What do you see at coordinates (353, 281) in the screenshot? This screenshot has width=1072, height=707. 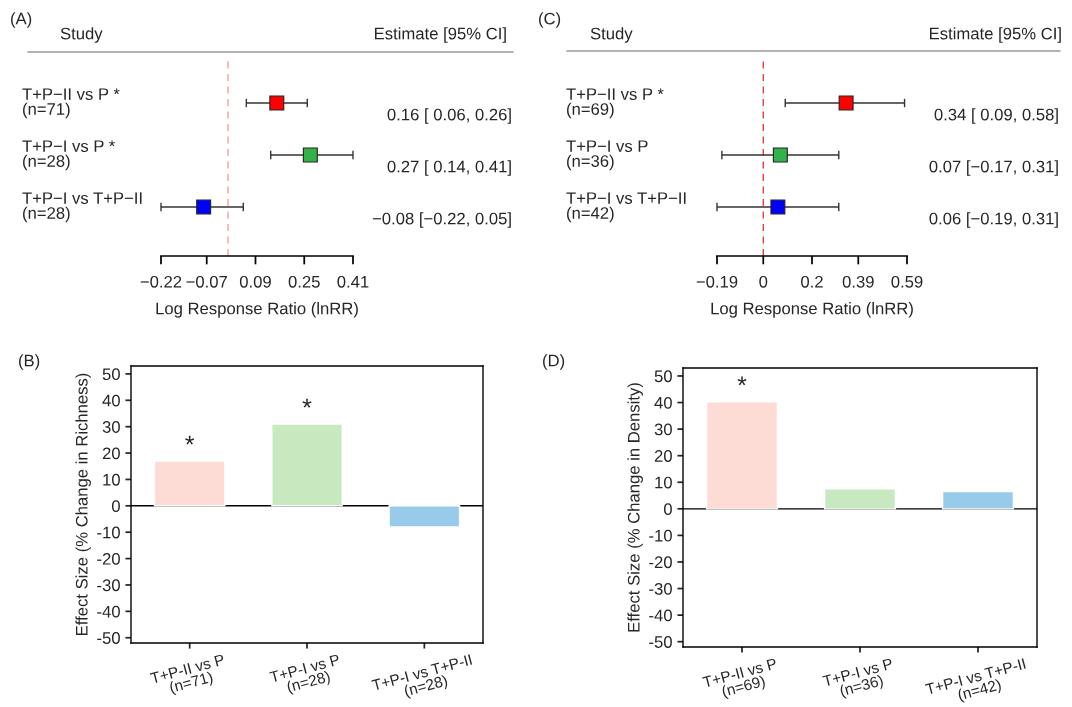 I see `x-tick-label: 0.41` at bounding box center [353, 281].